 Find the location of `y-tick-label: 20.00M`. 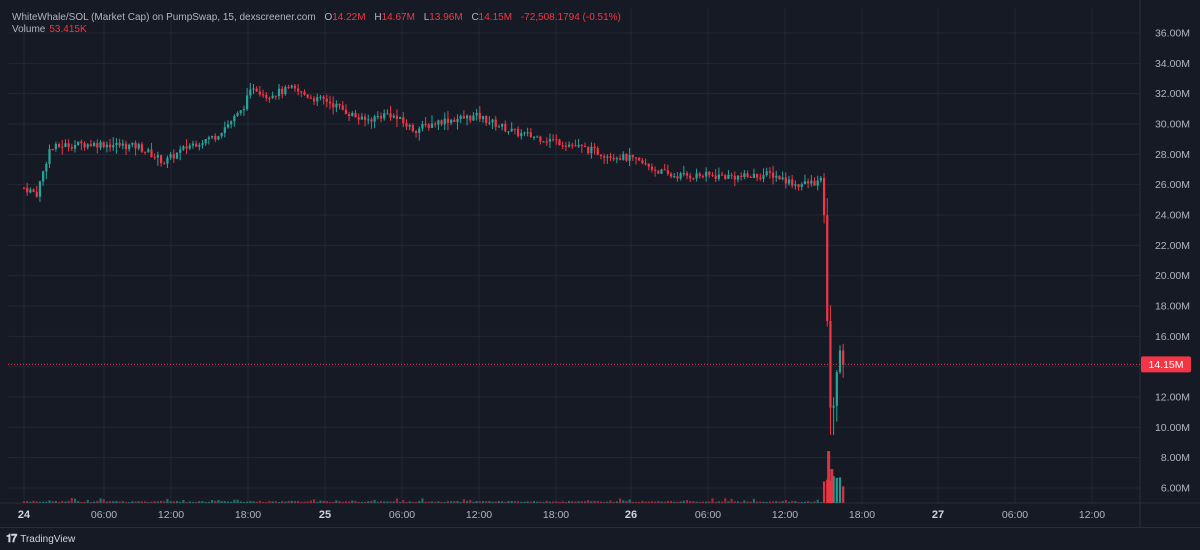

y-tick-label: 20.00M is located at coordinates (1172, 276).